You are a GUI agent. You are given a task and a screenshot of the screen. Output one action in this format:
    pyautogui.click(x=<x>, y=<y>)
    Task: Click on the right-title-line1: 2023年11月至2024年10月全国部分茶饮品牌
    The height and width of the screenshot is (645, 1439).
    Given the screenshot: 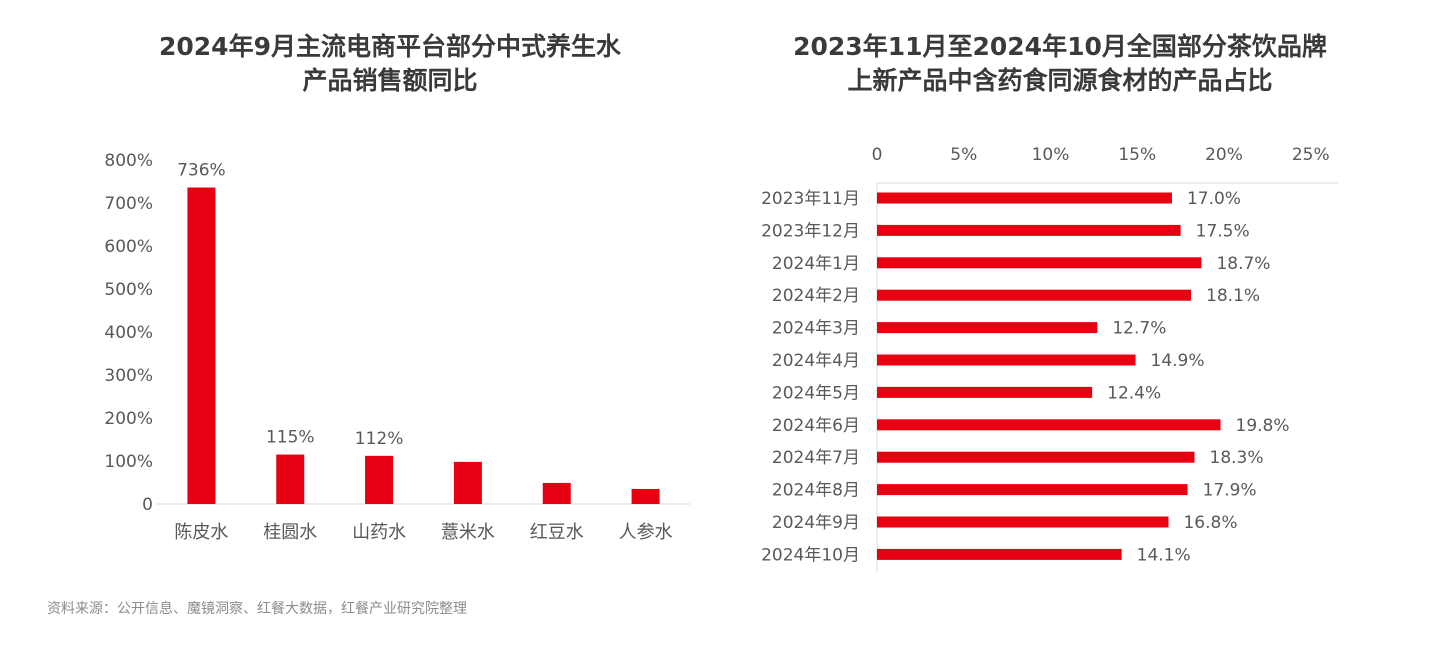 What is the action you would take?
    pyautogui.click(x=1060, y=46)
    